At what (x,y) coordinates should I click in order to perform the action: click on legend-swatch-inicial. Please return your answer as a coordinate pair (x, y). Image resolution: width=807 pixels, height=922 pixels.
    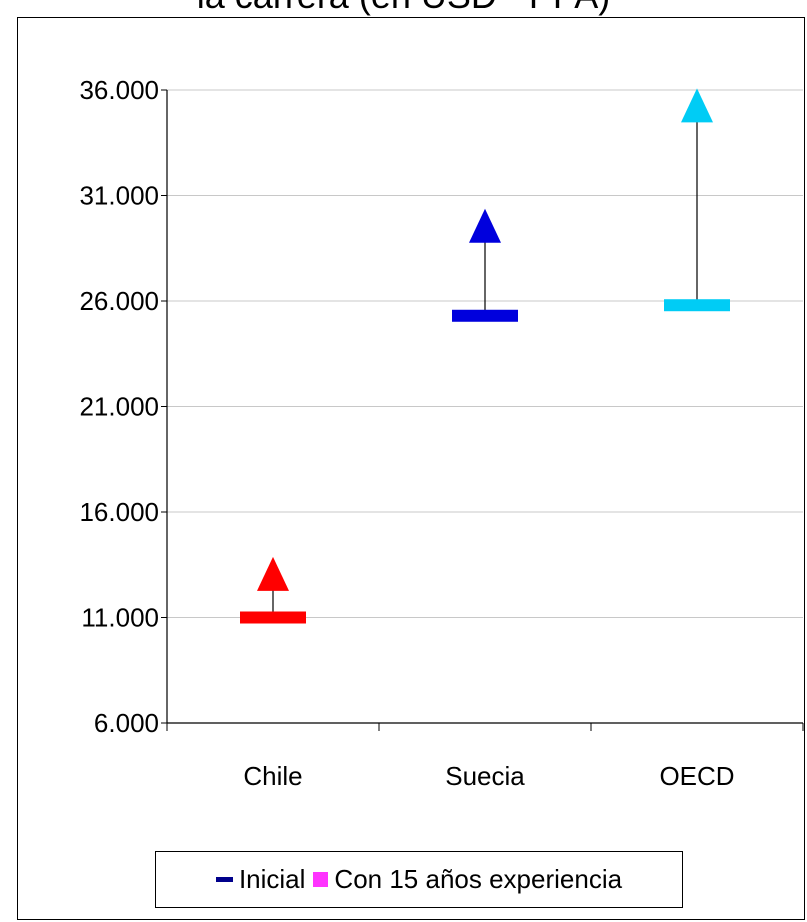
    Looking at the image, I should click on (224, 879).